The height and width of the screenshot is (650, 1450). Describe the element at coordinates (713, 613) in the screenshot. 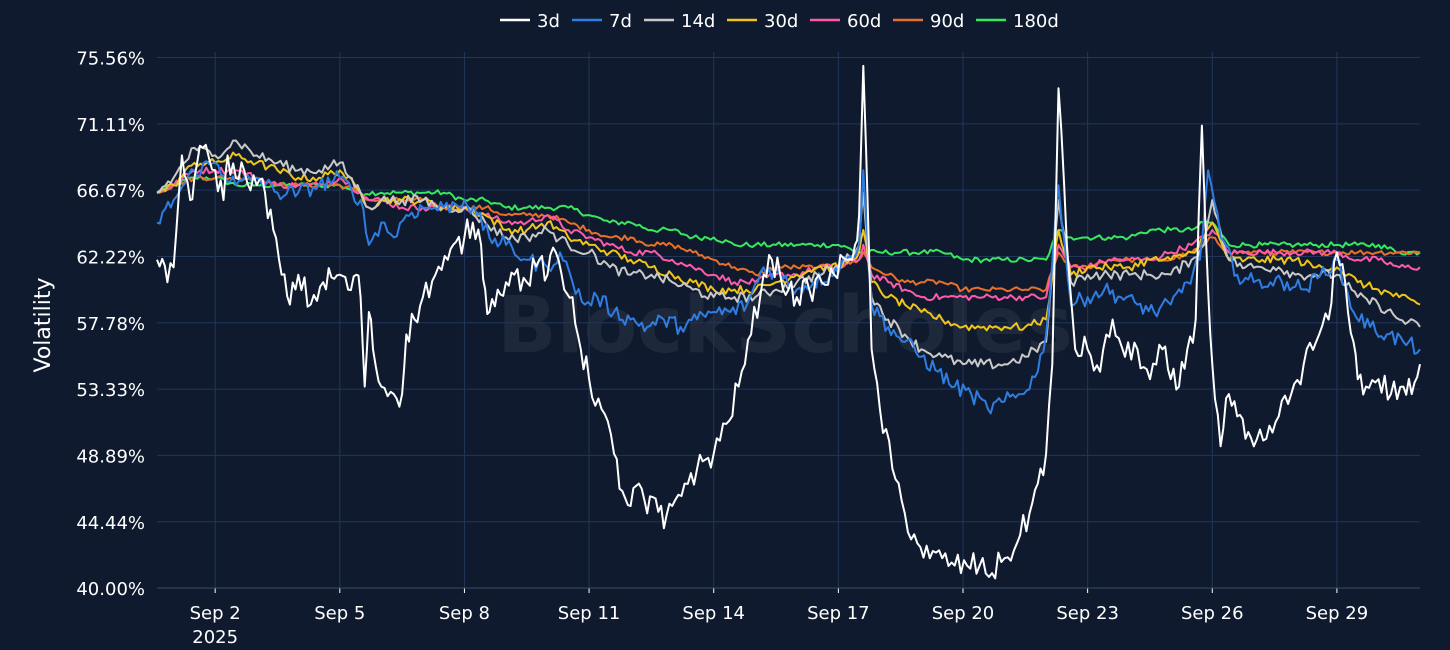

I see `x-tick-label: Sep 14` at that location.